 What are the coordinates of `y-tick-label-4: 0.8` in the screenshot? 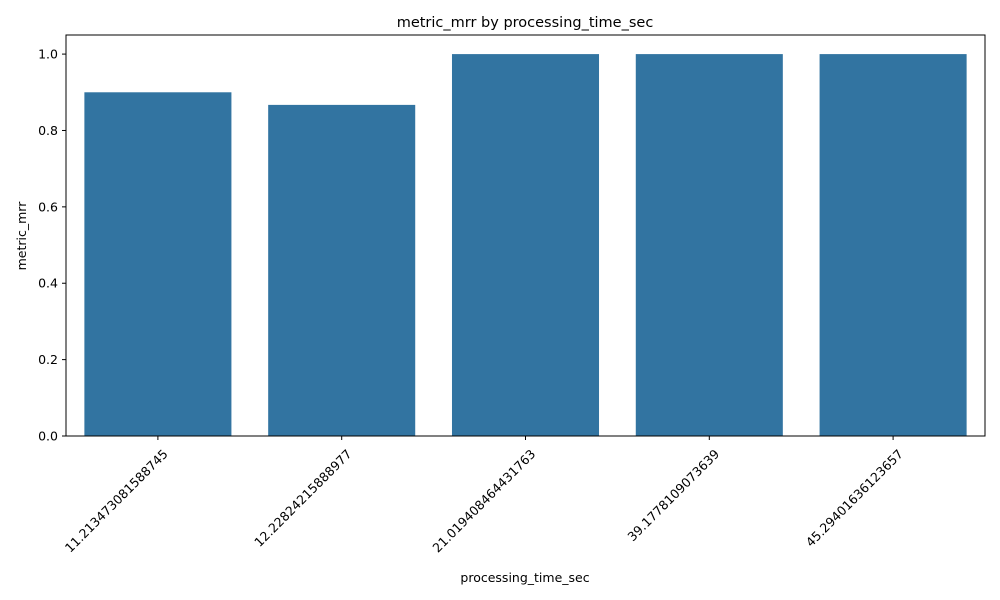 It's located at (48, 130).